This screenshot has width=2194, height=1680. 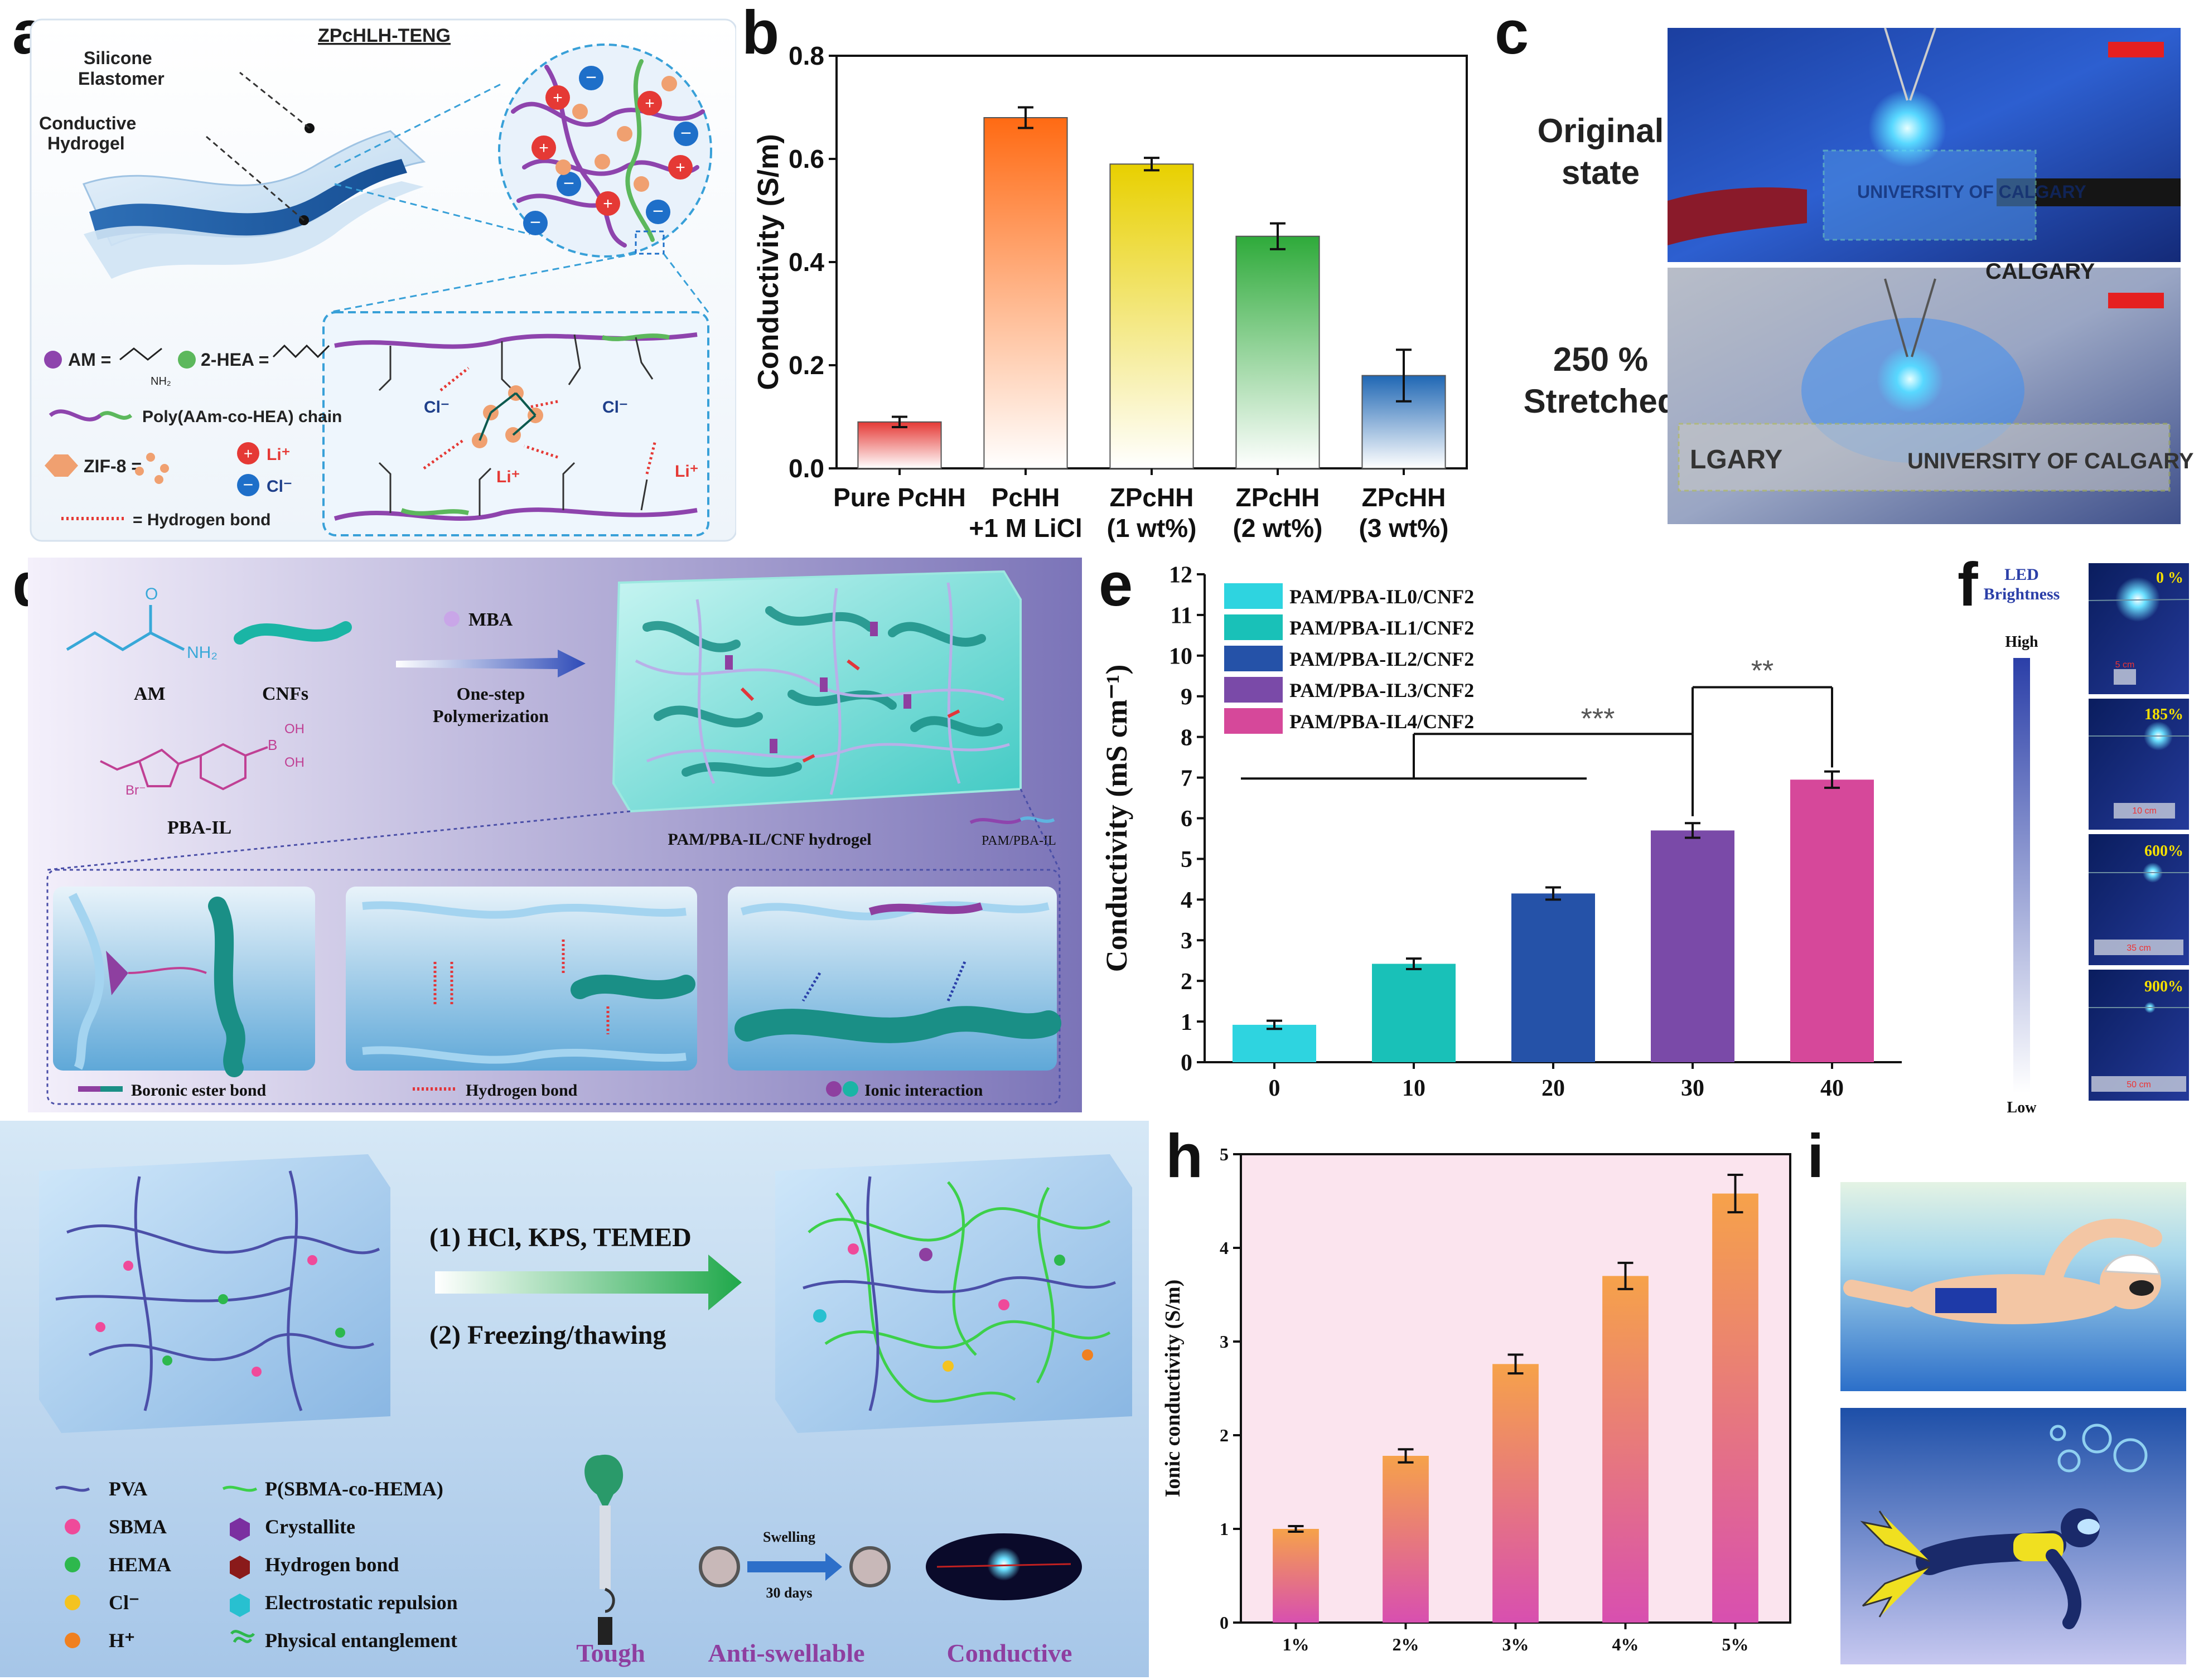 What do you see at coordinates (870, 1566) in the screenshot?
I see `swelling-after` at bounding box center [870, 1566].